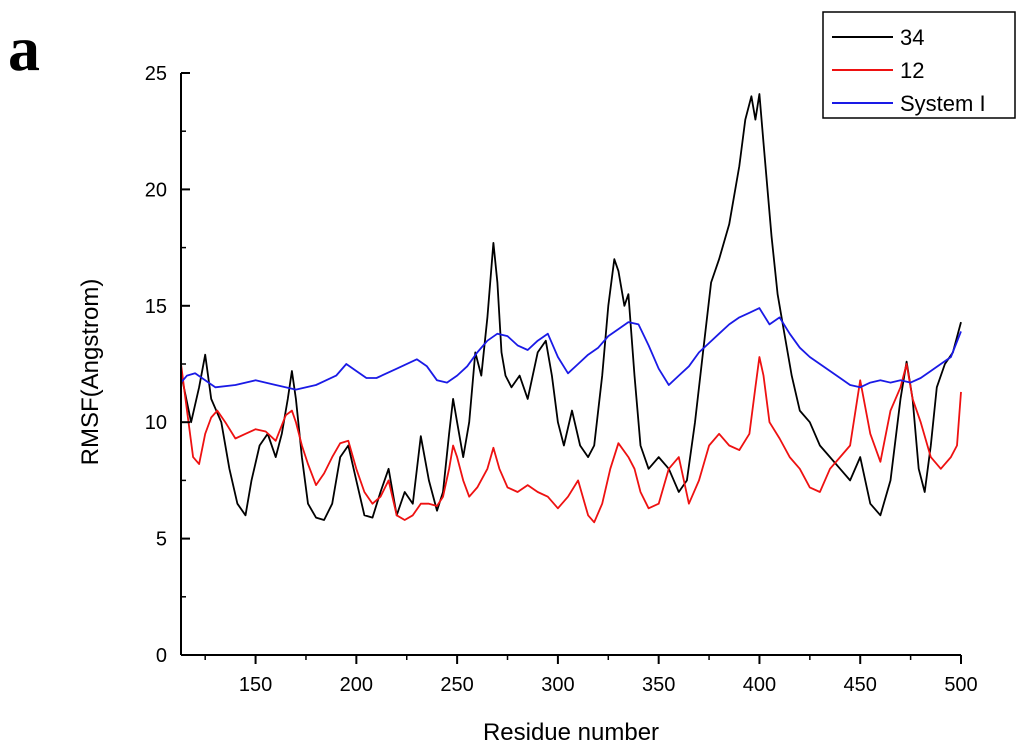 The image size is (1024, 748). What do you see at coordinates (571, 732) in the screenshot?
I see `x-axis-title: Residue number` at bounding box center [571, 732].